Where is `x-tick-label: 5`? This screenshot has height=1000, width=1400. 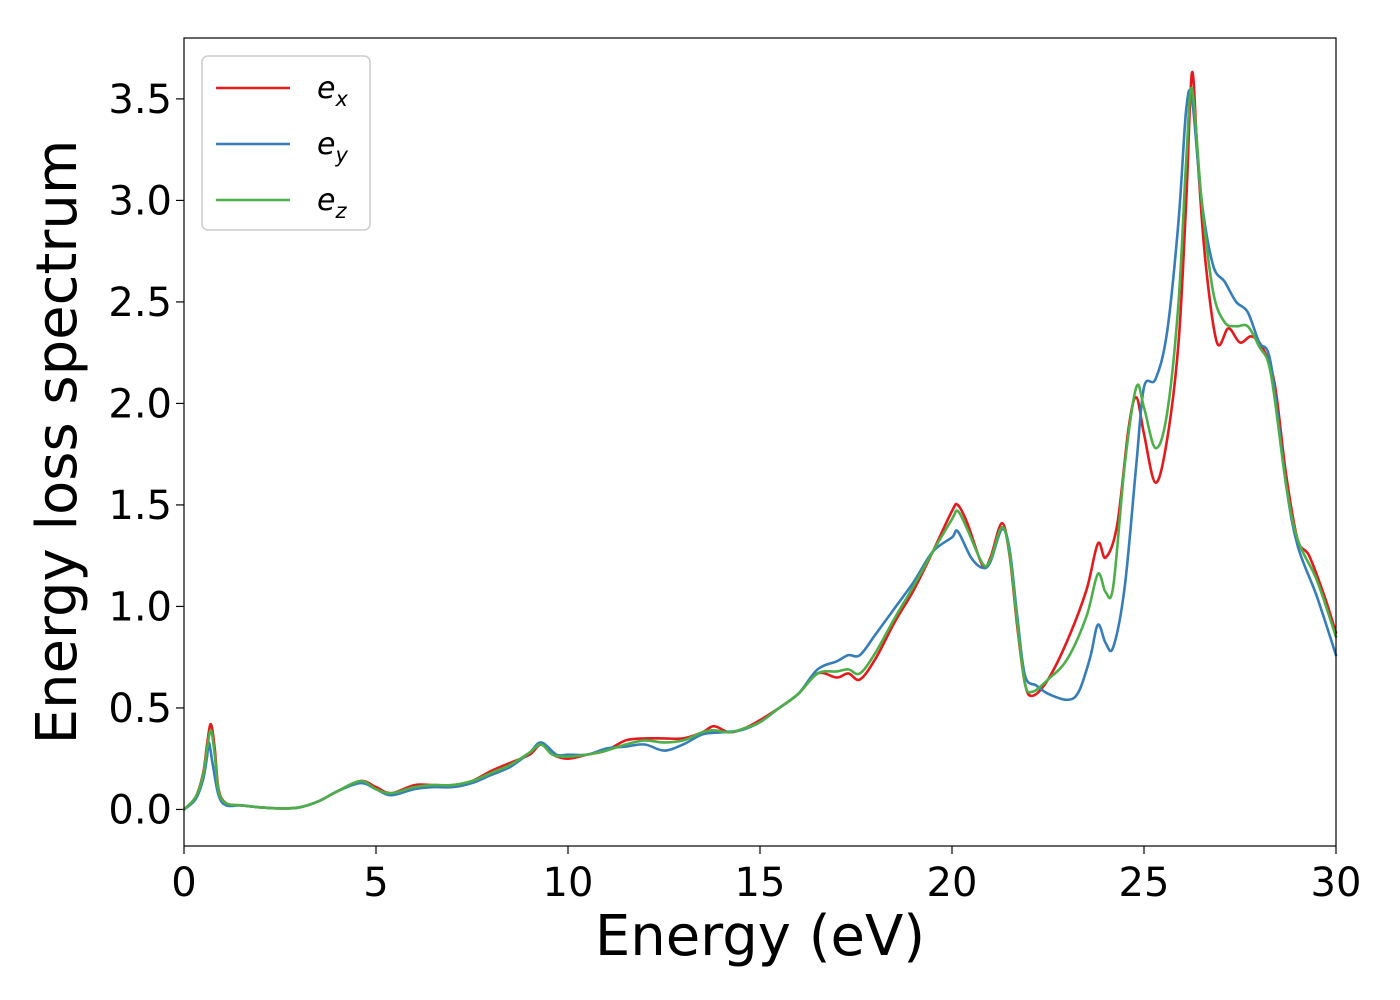
x-tick-label: 5 is located at coordinates (375, 883).